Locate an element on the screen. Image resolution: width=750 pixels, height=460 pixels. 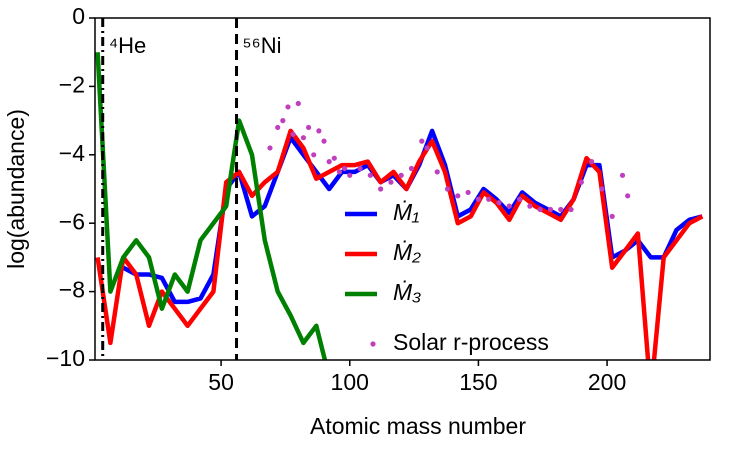
legend-label: Solar r-process is located at coordinates (471, 342).